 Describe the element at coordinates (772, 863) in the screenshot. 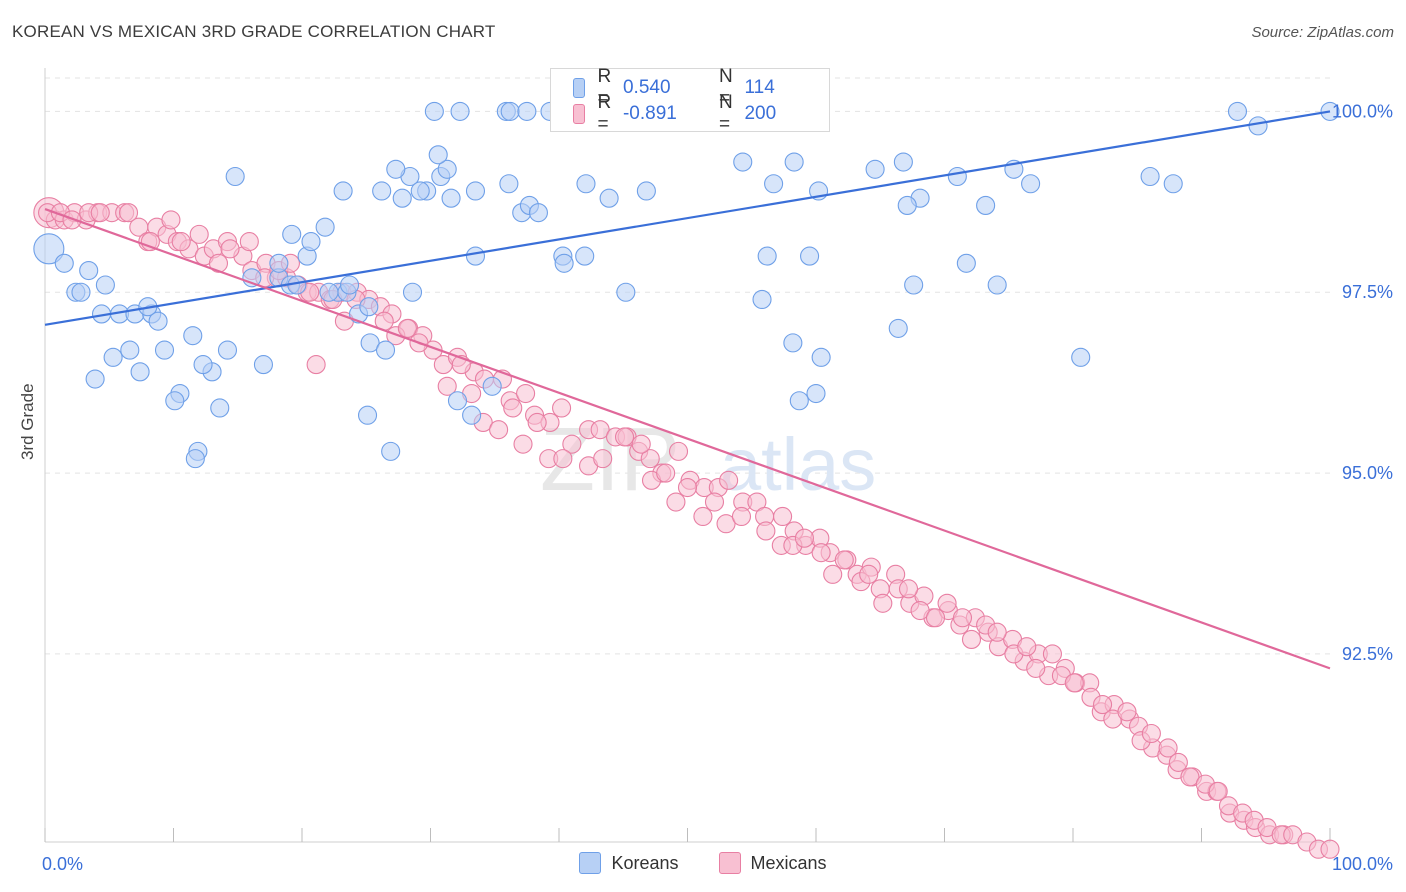

I see `legend-item-mexicans: Mexicans` at that location.